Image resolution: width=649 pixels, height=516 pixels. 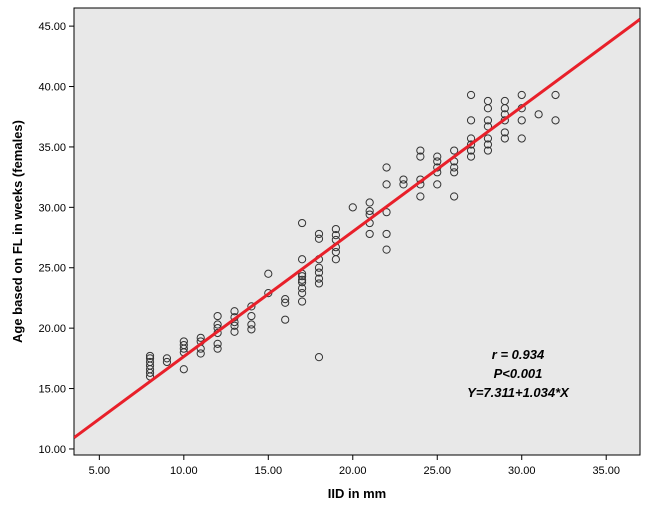 I want to click on x-tick-label: 25.00, so click(x=437, y=471).